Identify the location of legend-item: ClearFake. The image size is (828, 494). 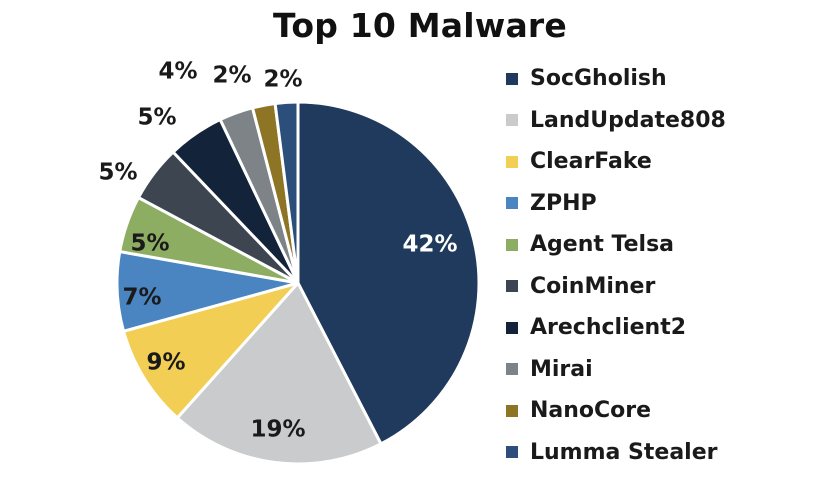
(616, 162).